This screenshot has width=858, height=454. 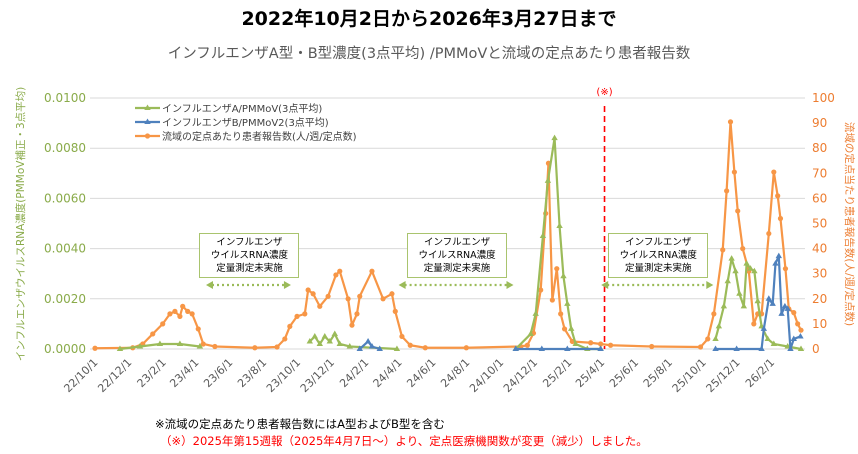 I want to click on y-tick-label: 0.0020, so click(x=65, y=299).